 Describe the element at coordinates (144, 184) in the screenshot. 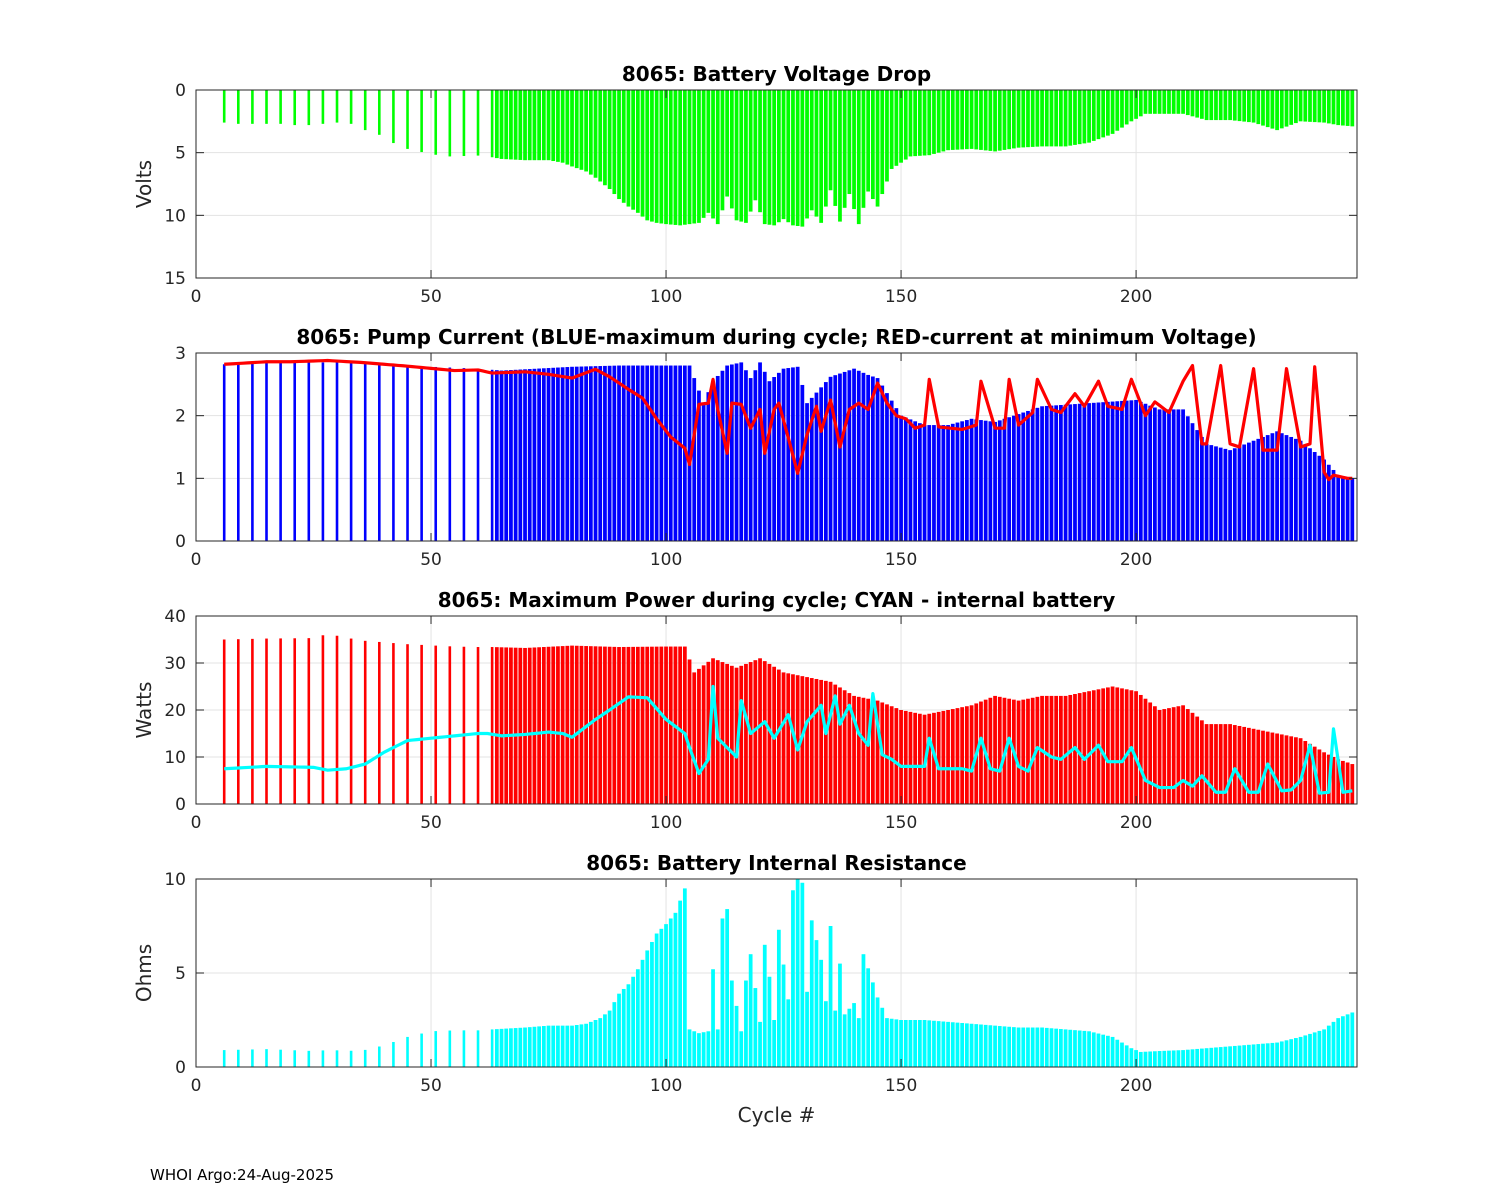

I see `voltage-drop-ylabel: Volts` at that location.